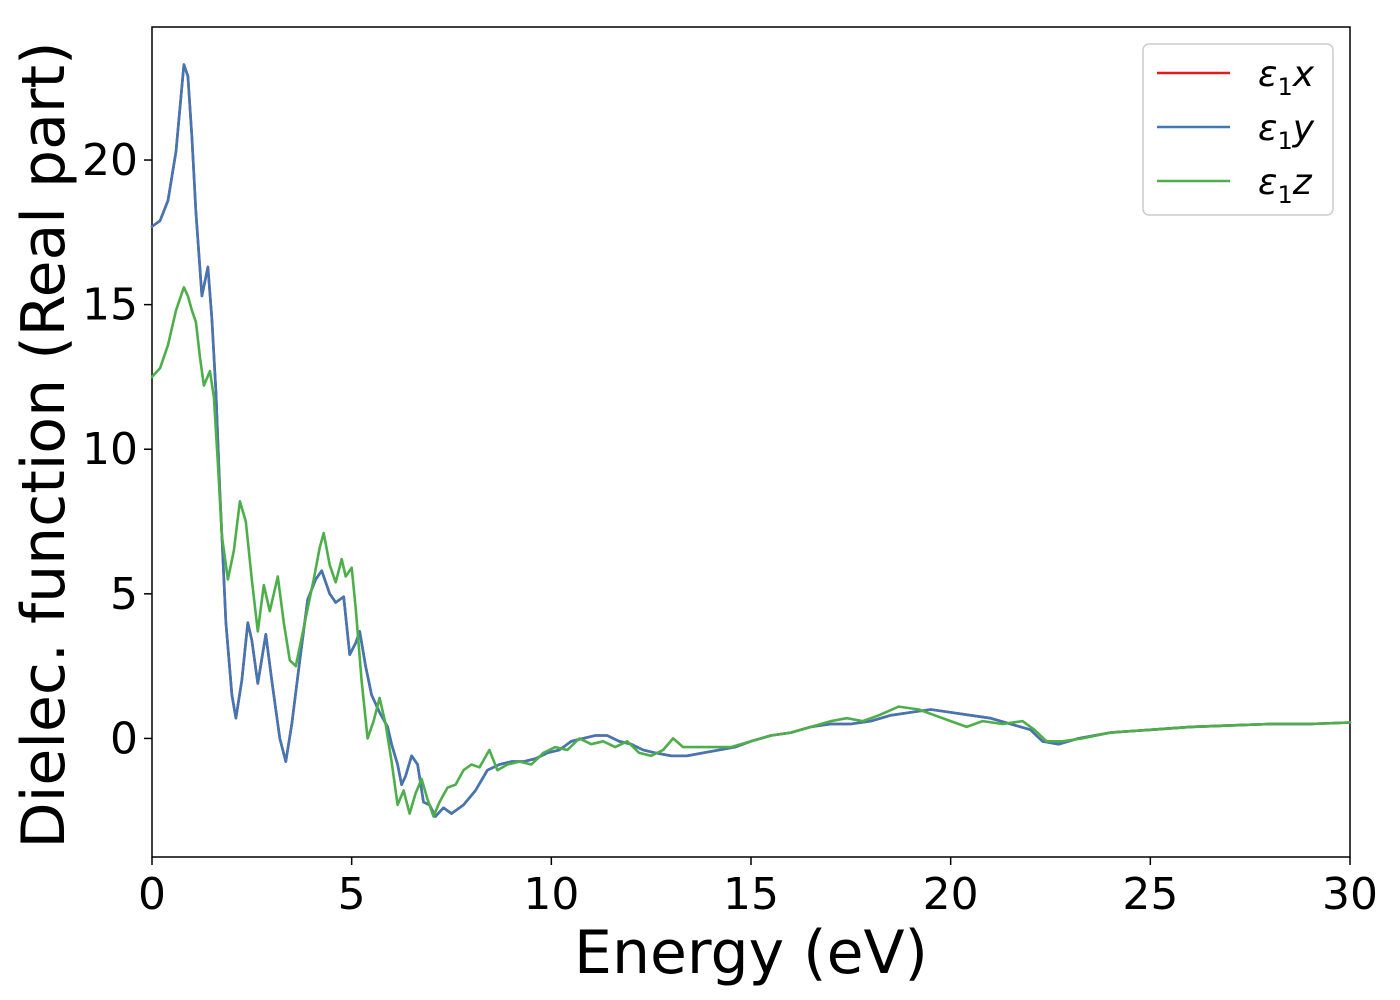  Describe the element at coordinates (110, 160) in the screenshot. I see `y-tick-label: 20` at that location.